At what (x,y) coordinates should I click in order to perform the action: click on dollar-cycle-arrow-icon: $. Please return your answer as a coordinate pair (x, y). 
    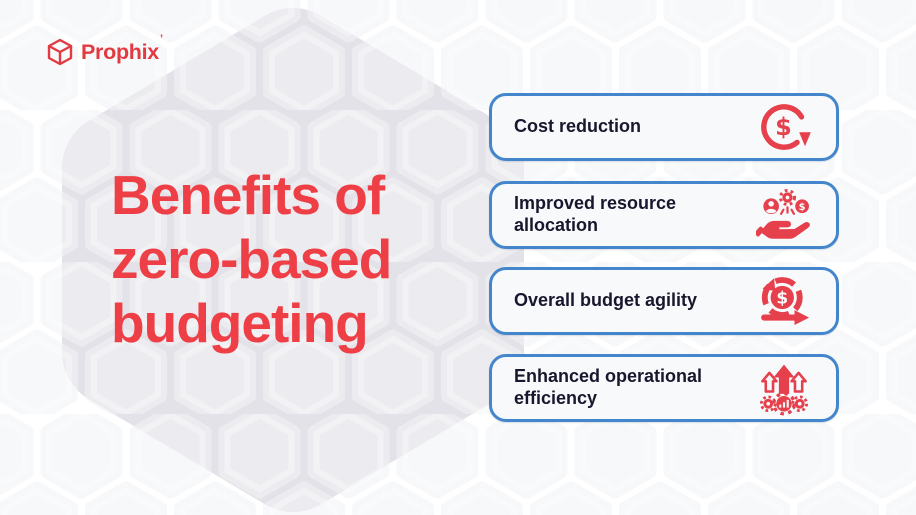
    Looking at the image, I should click on (784, 301).